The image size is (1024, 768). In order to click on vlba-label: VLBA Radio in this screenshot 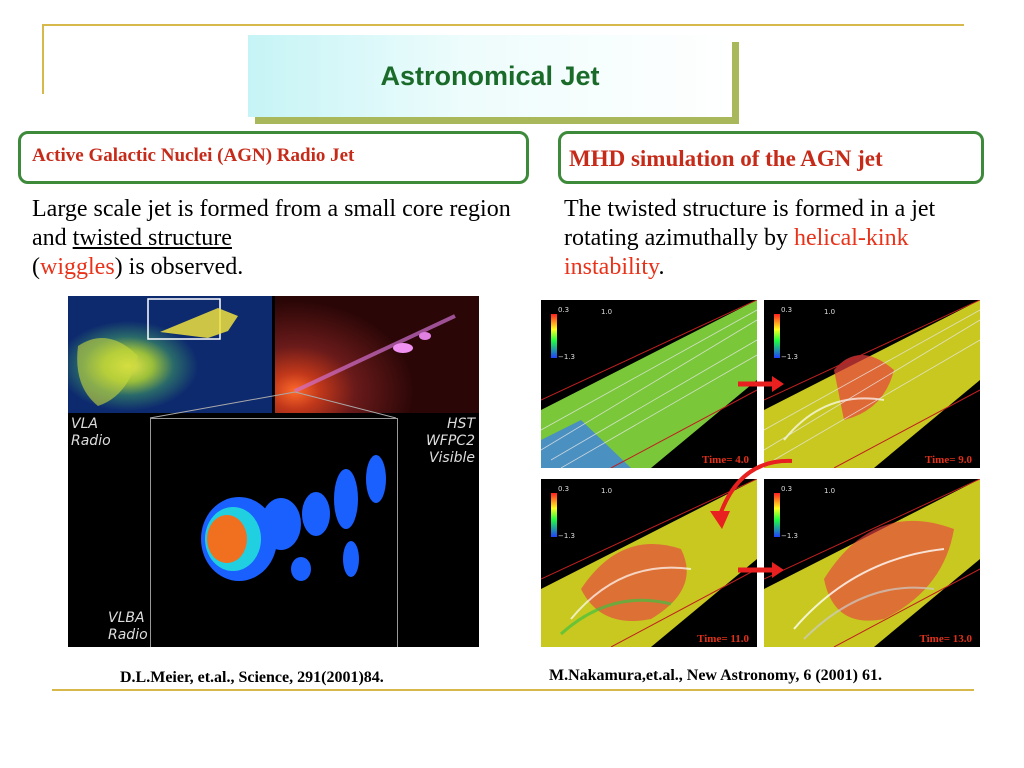, I will do `click(128, 627)`.